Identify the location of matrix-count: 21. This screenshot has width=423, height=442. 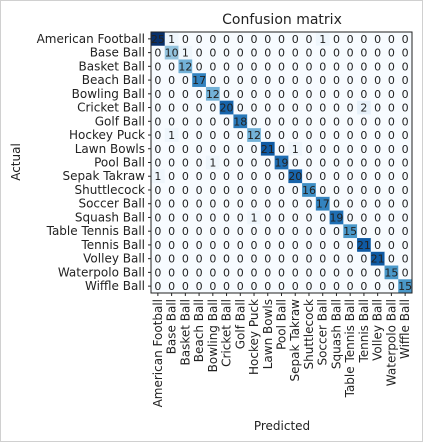
(268, 149).